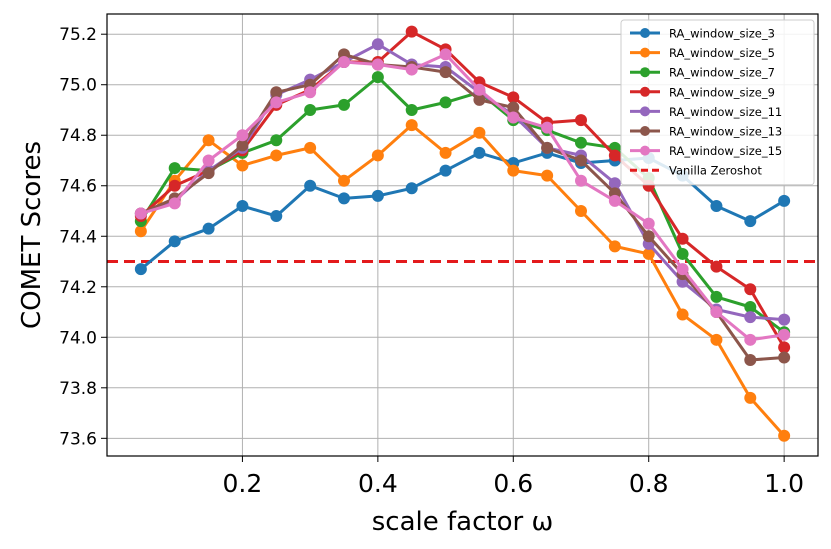  I want to click on legend-label: RA_window_size_9, so click(722, 92).